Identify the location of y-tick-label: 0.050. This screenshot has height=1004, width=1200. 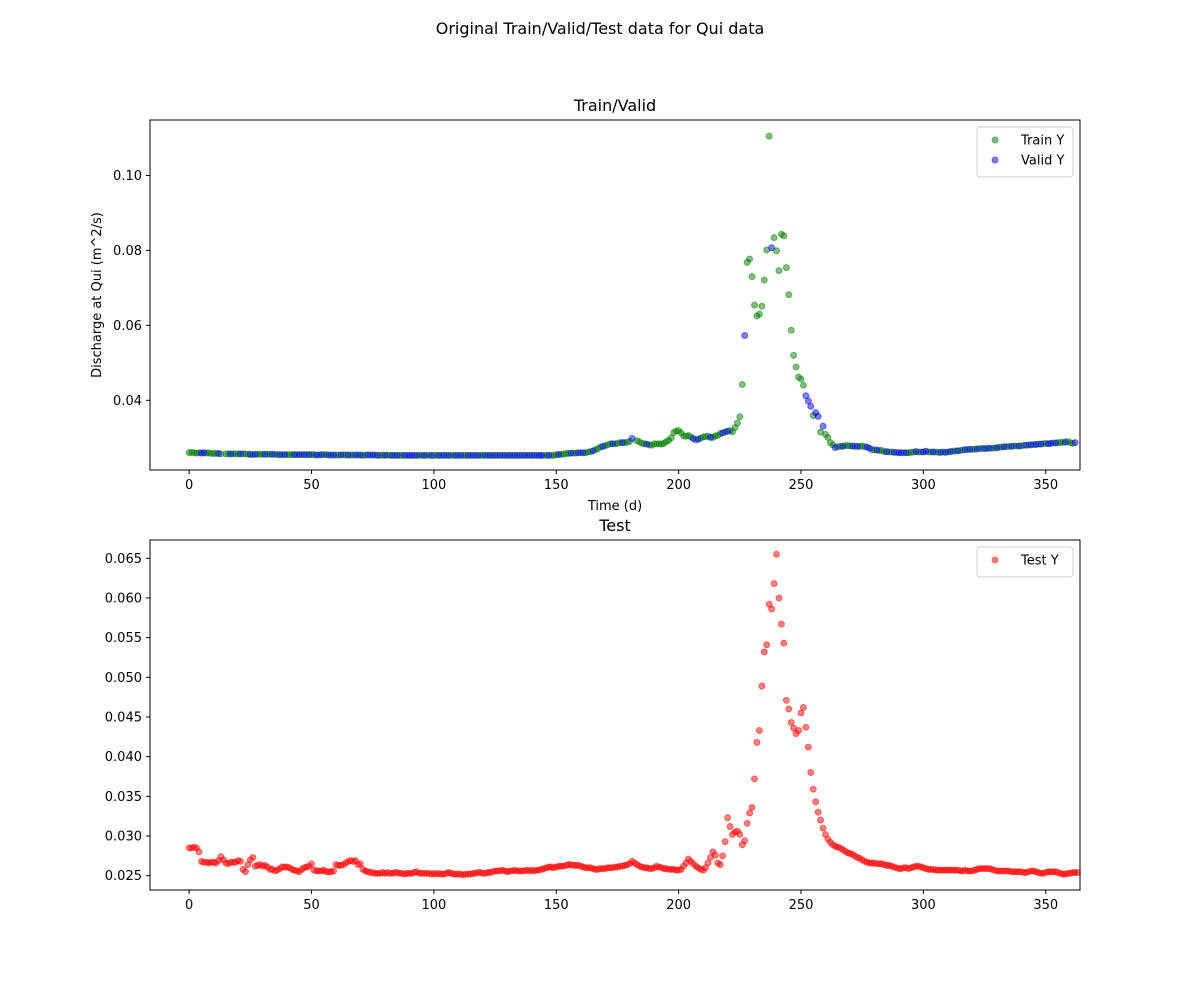
(123, 678).